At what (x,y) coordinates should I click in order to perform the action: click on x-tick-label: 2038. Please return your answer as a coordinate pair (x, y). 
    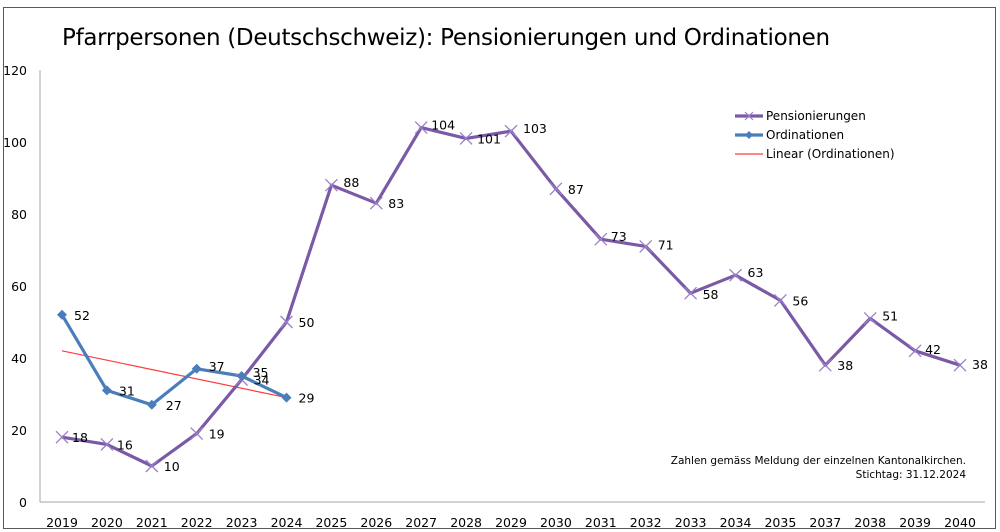
    Looking at the image, I should click on (870, 522).